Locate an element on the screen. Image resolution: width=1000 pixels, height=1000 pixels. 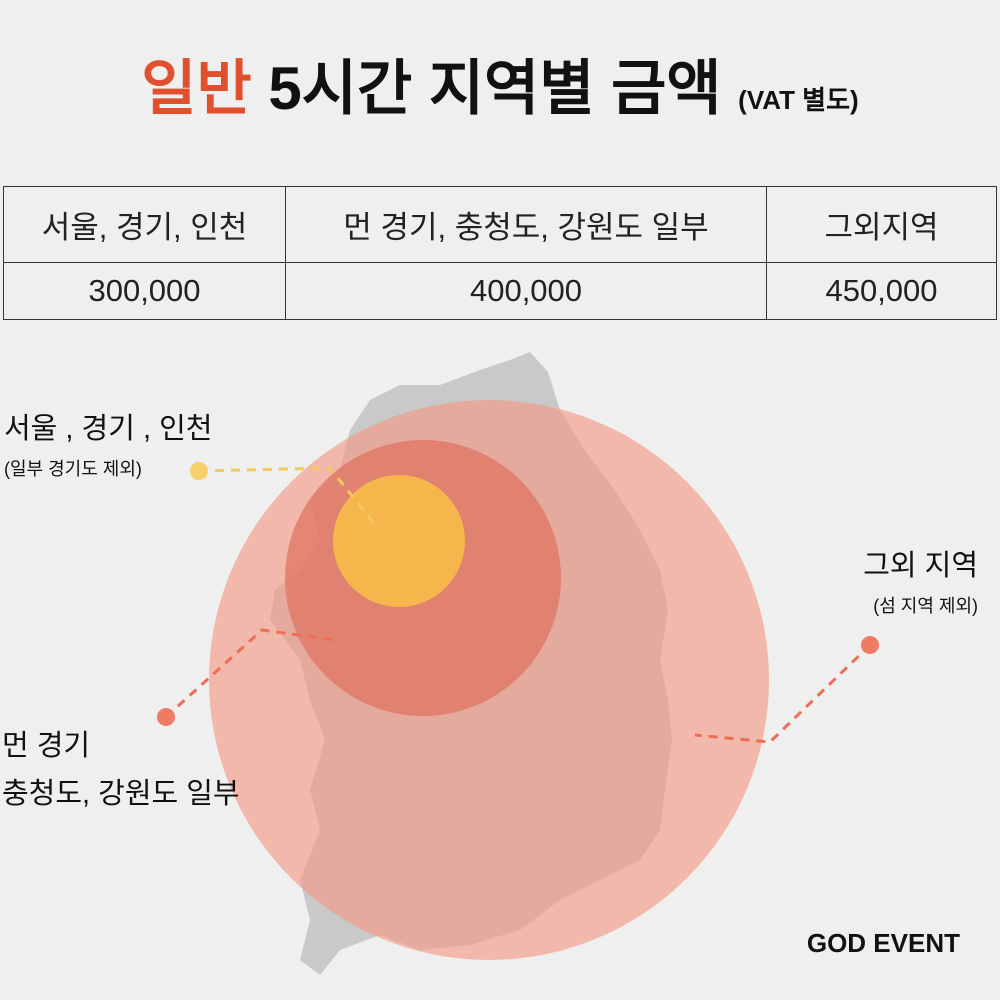
zone-label: 서울 , 경기 , 인천 is located at coordinates (108, 429).